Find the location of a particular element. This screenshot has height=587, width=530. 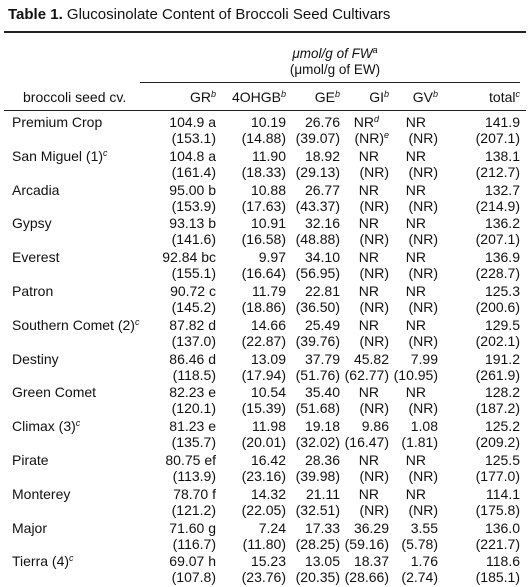

fw-value: 125.5 is located at coordinates (502, 460).